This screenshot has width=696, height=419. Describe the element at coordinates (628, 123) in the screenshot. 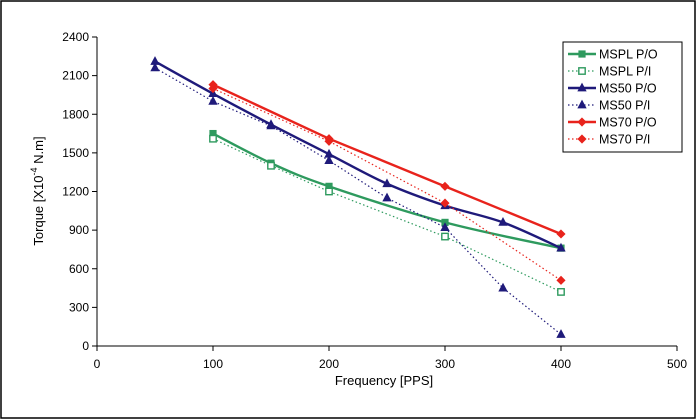

I see `legend-label-ms70-p-o: MS70 P/O` at that location.